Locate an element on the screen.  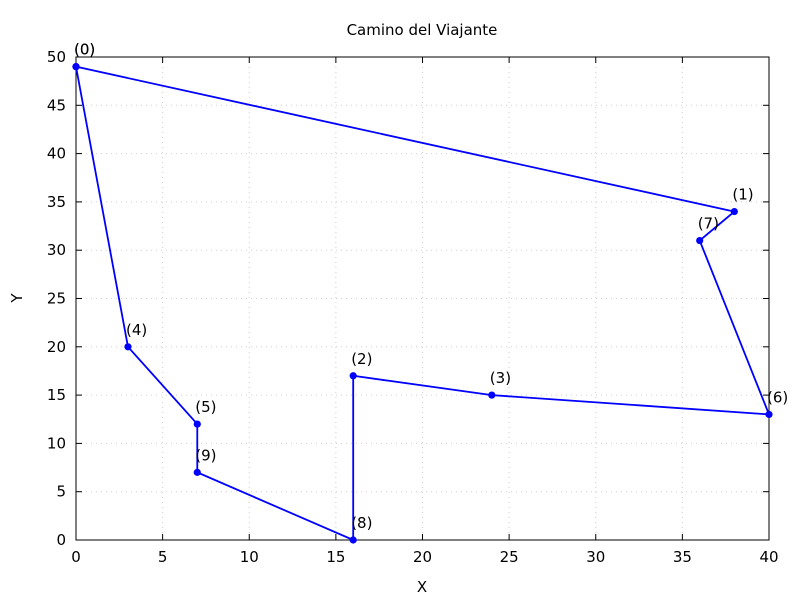
point-label: (6) is located at coordinates (777, 397).